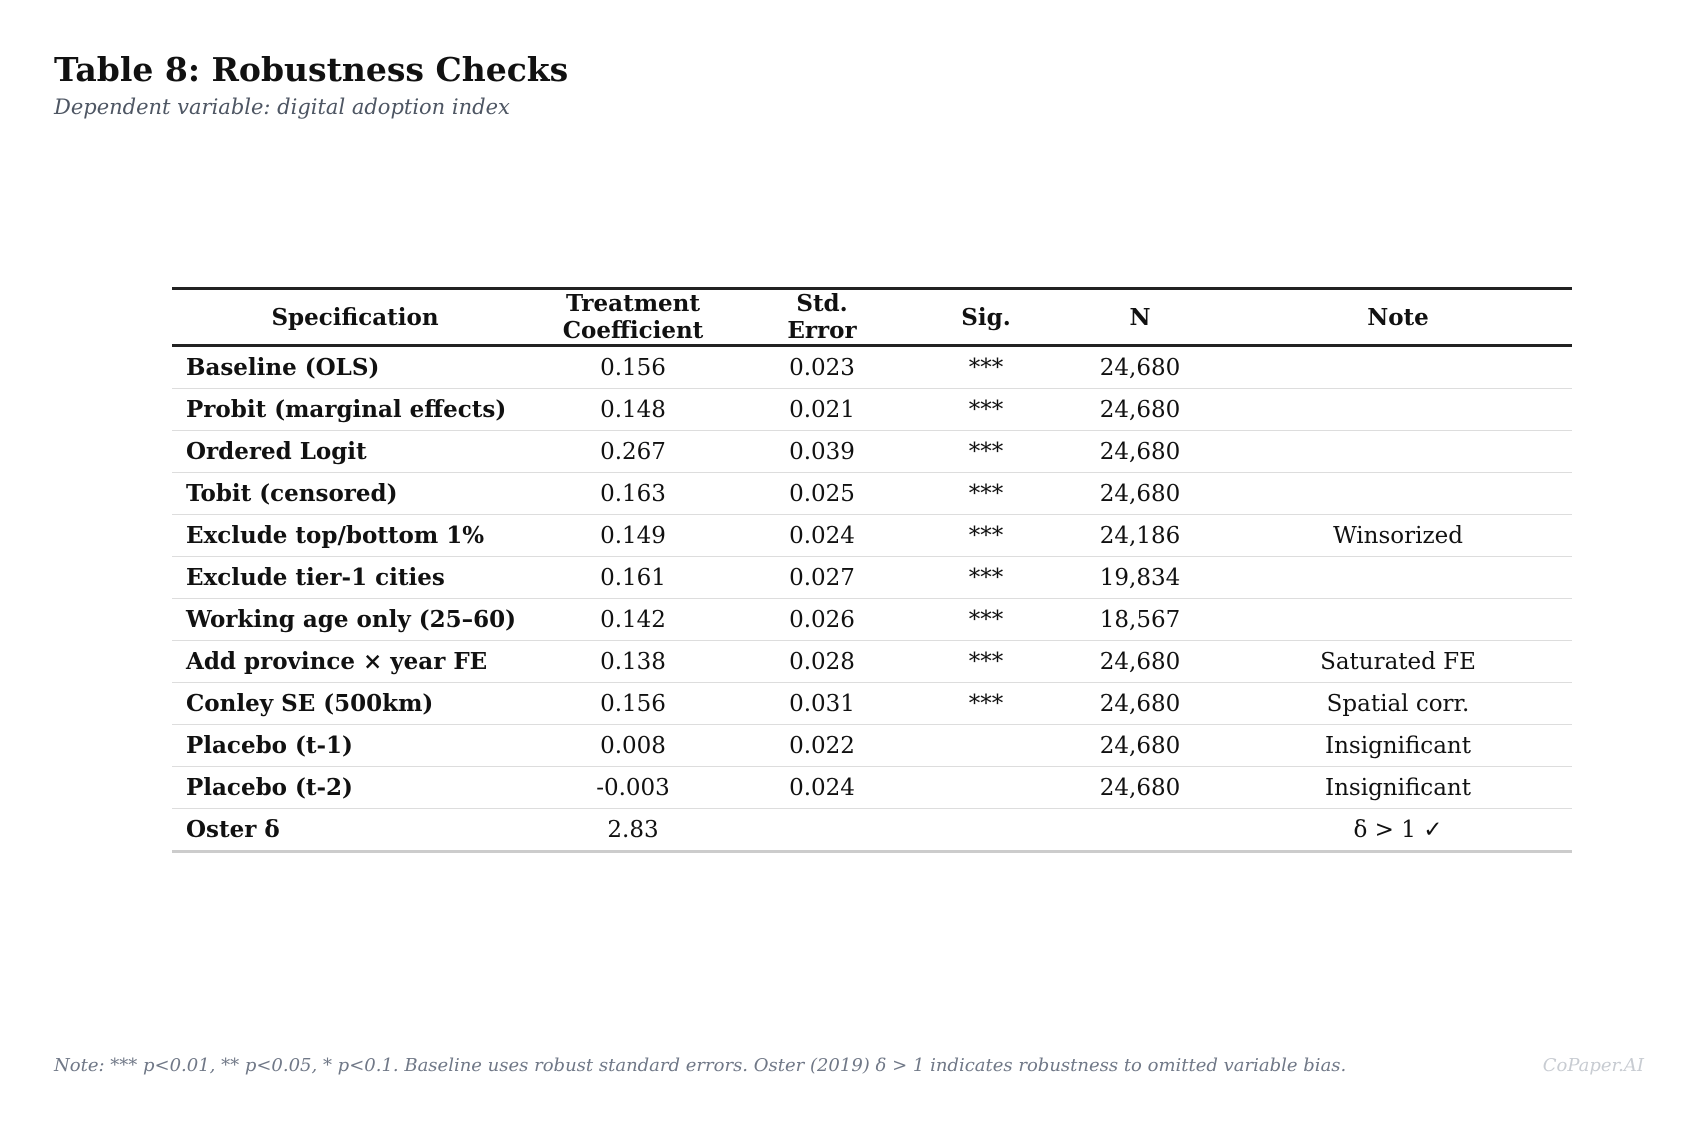 The image size is (1692, 1125). I want to click on page-title: Table 8: Robustness Checks, so click(311, 69).